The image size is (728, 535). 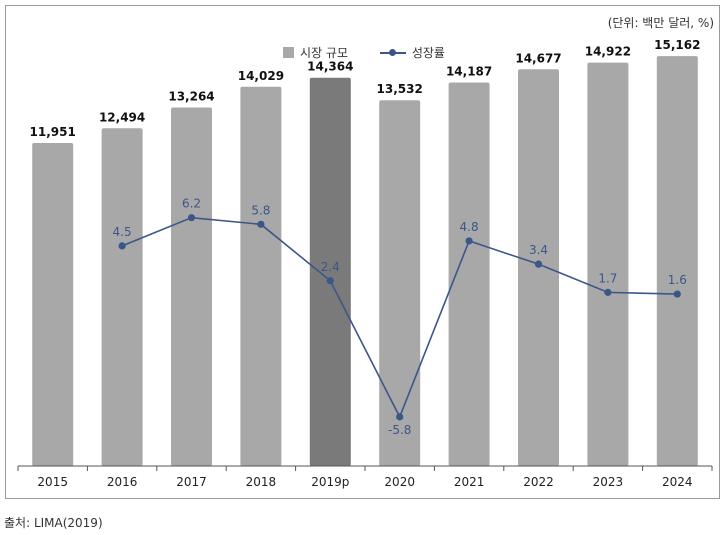 What do you see at coordinates (53, 523) in the screenshot?
I see `source-note: 출처: LIMA(2019)` at bounding box center [53, 523].